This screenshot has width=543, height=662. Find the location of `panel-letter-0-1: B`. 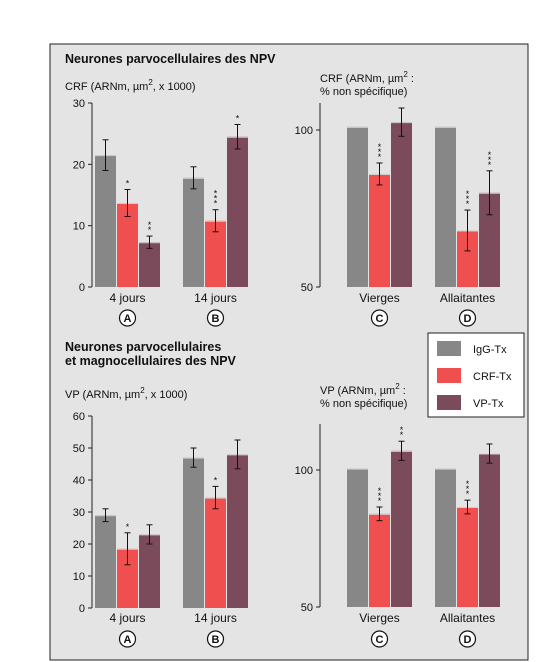

panel-letter-0-1: B is located at coordinates (216, 319).